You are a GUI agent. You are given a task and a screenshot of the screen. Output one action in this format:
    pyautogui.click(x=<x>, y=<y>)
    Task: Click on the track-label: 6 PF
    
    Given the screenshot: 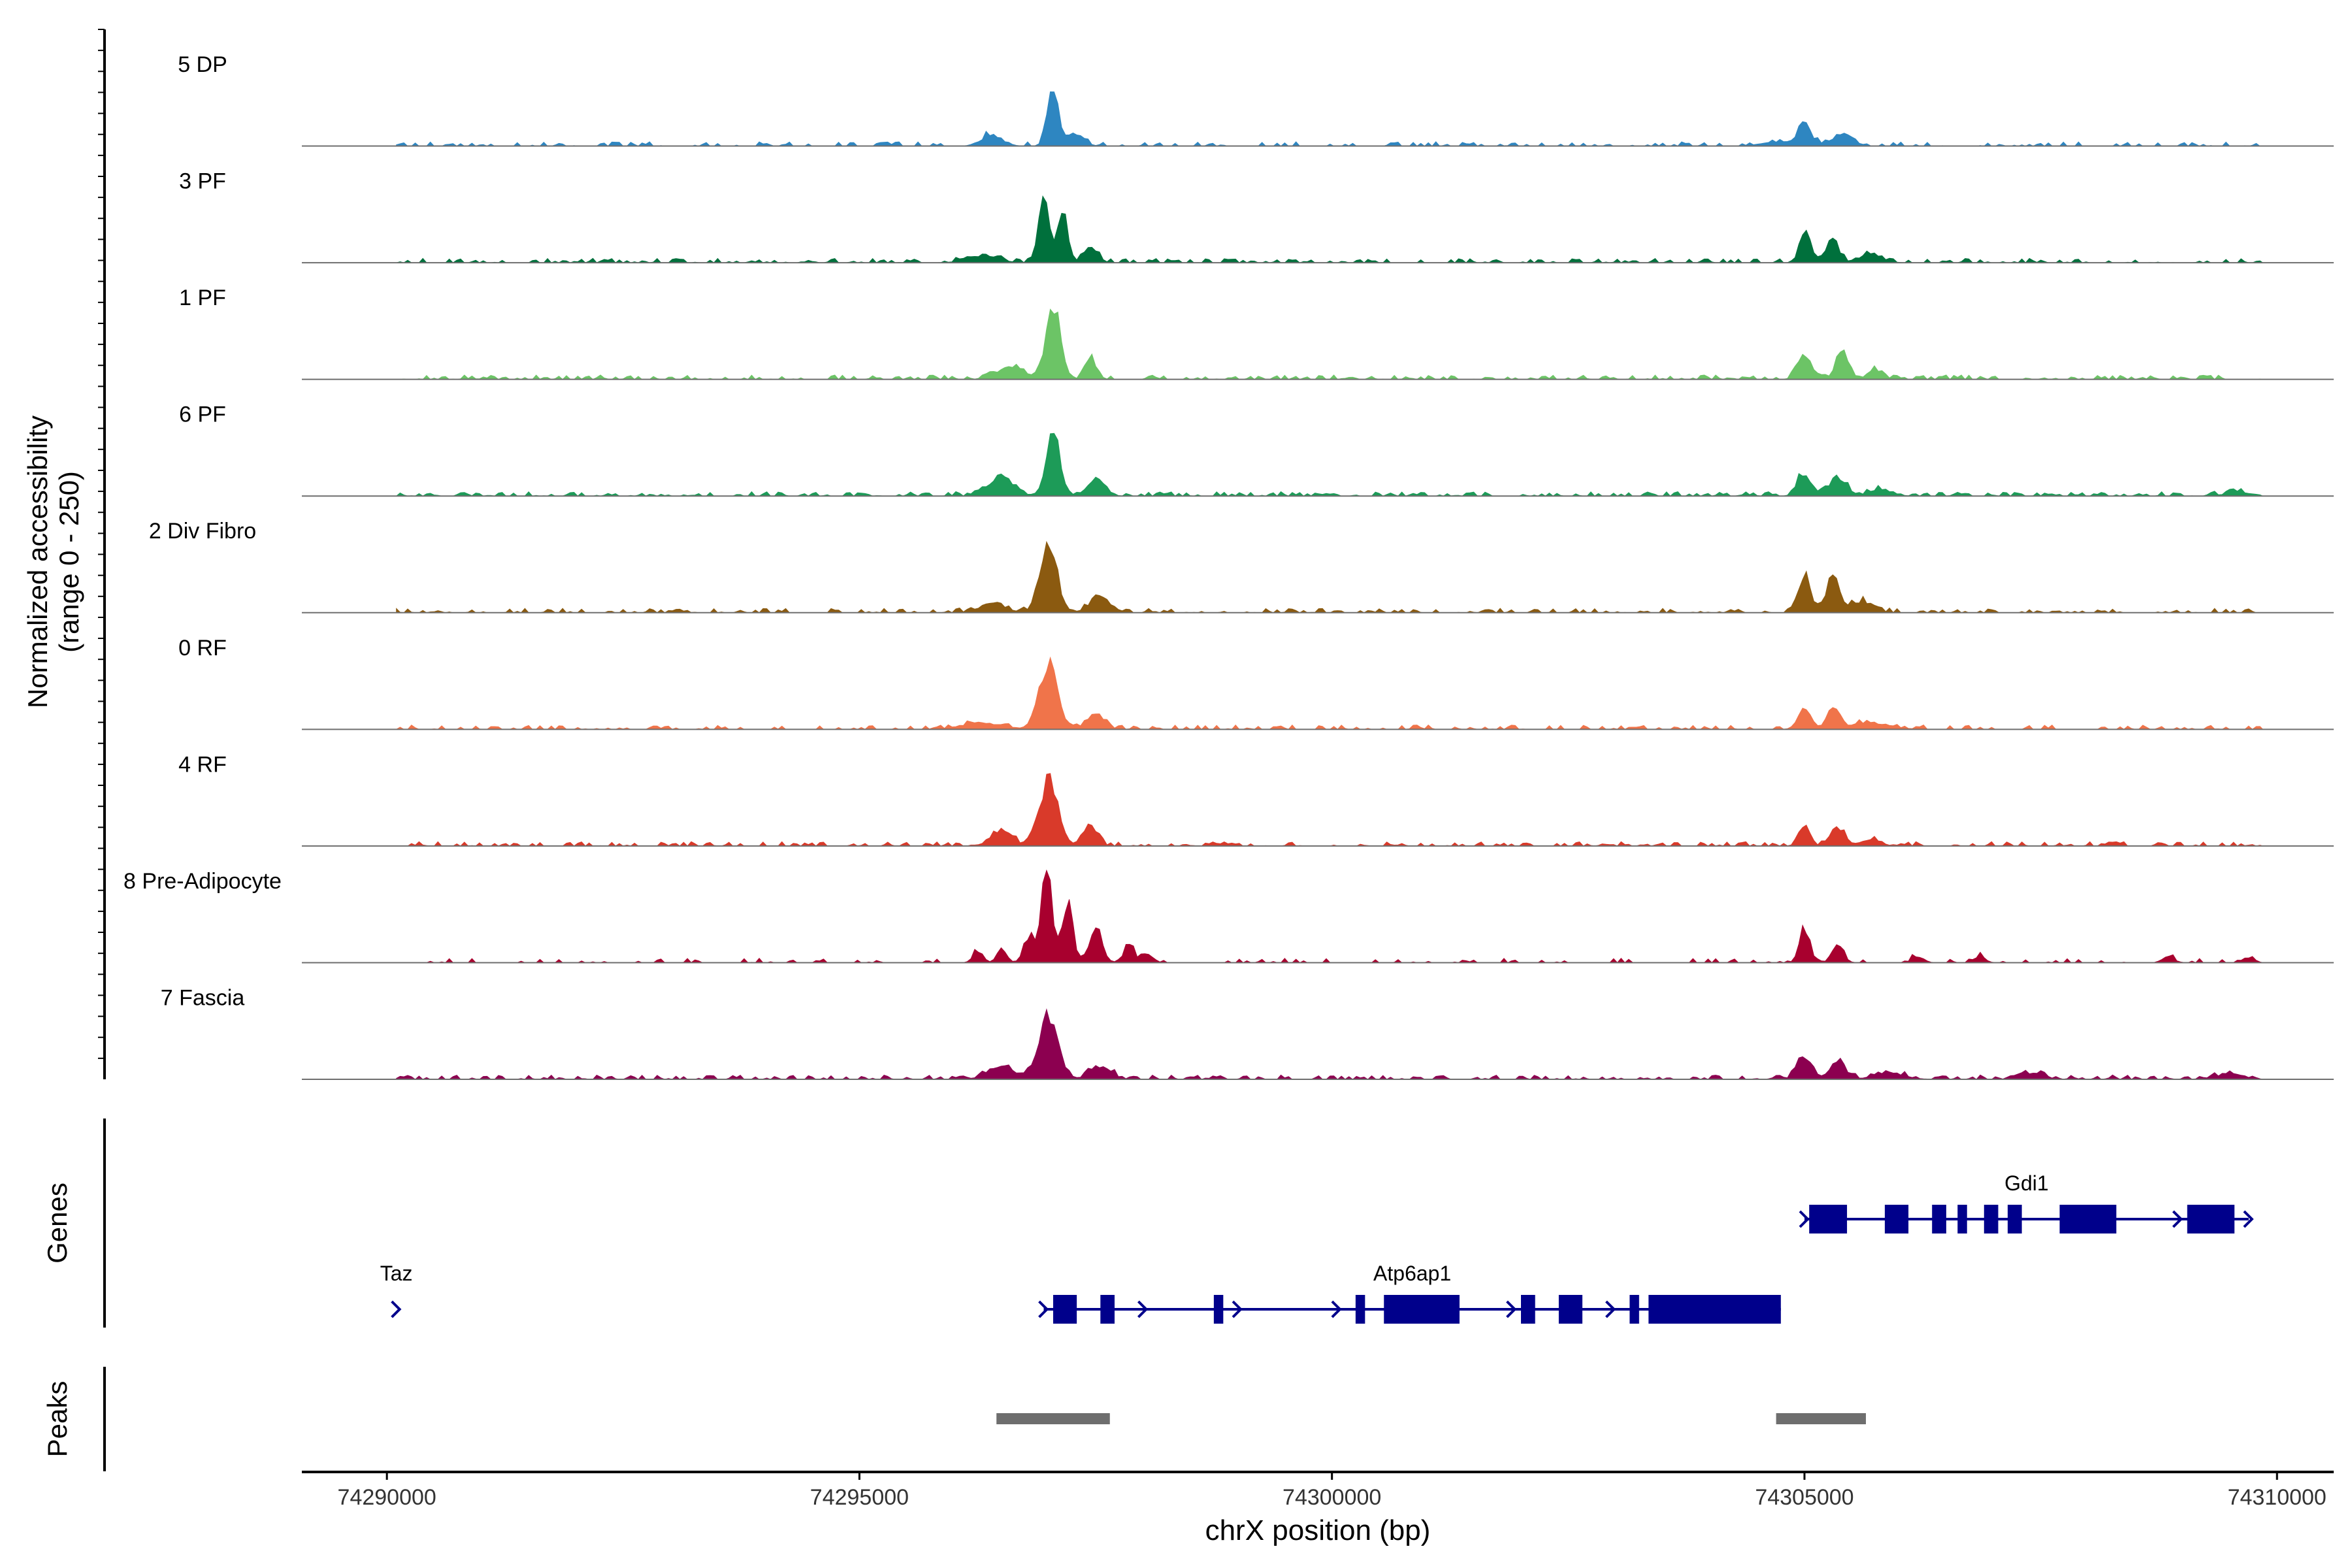 What is the action you would take?
    pyautogui.click(x=202, y=414)
    